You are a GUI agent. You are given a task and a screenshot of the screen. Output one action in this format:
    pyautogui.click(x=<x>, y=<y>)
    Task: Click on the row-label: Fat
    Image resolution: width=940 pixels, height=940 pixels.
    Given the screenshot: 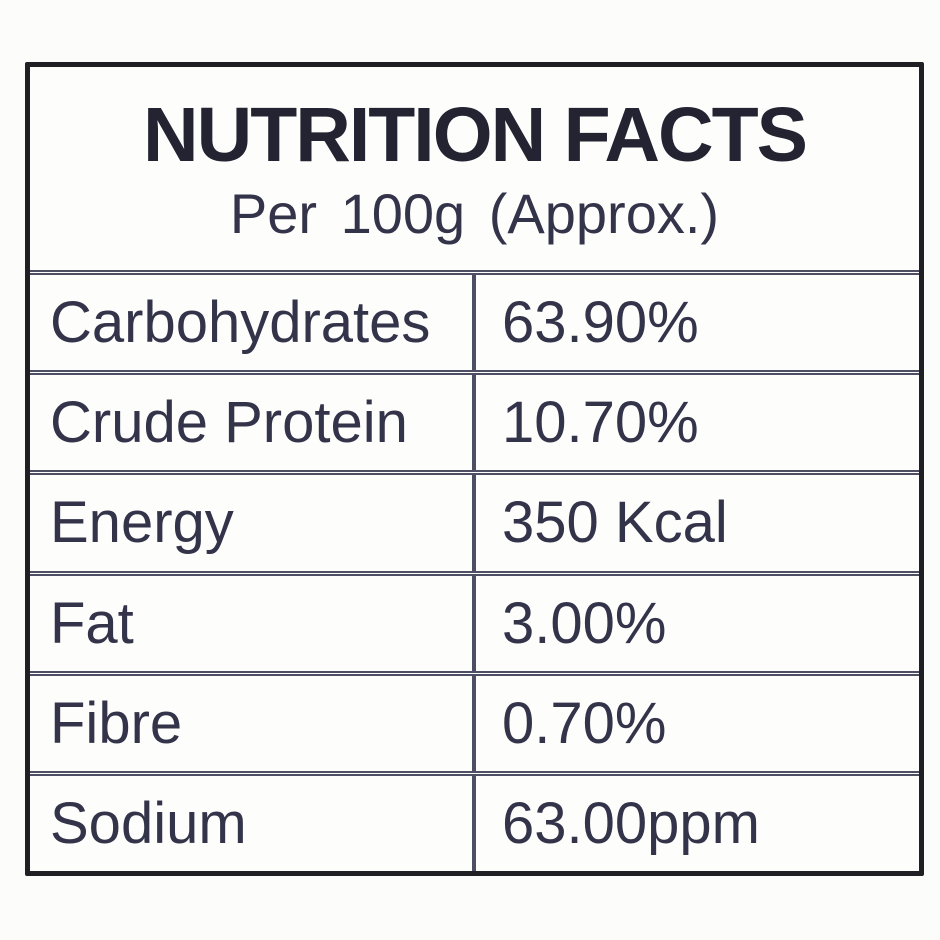 What is the action you would take?
    pyautogui.click(x=92, y=623)
    